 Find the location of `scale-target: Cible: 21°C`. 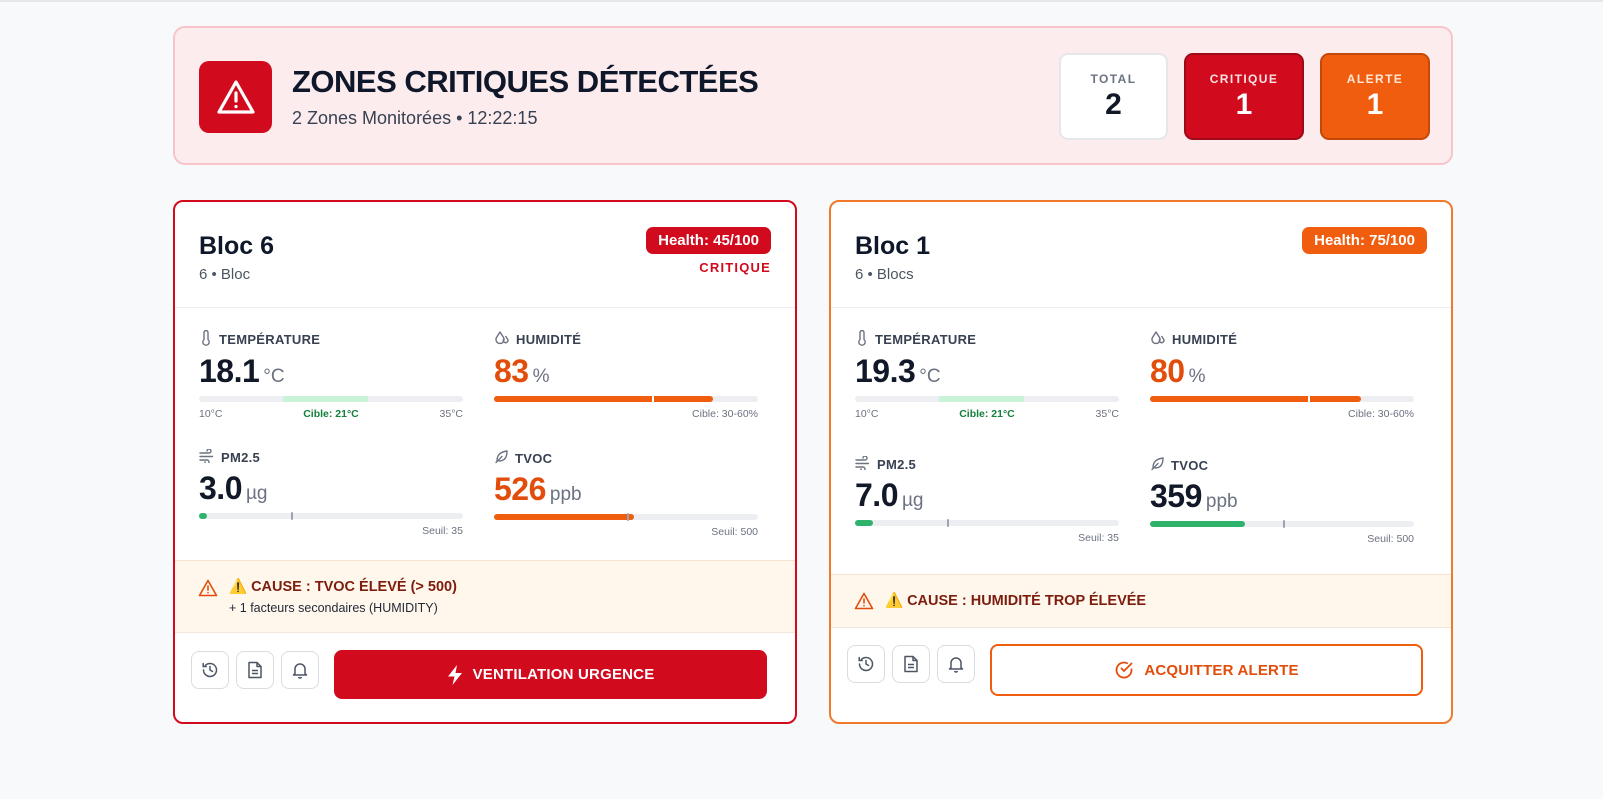

scale-target: Cible: 21°C is located at coordinates (331, 414).